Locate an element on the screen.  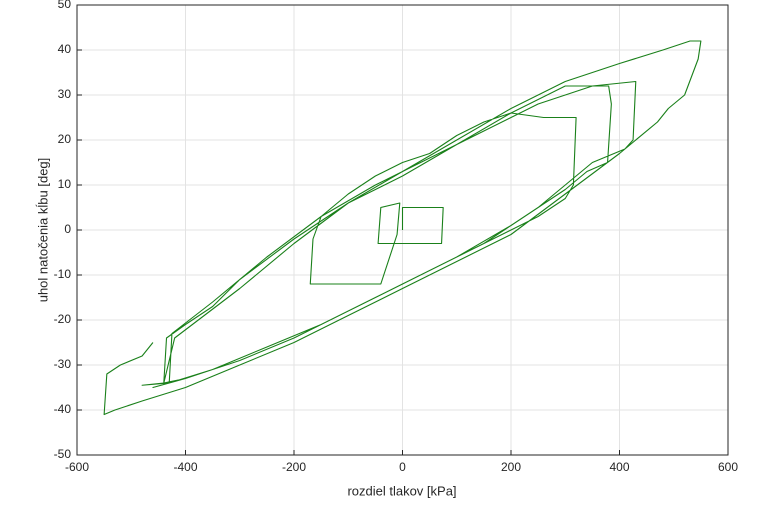
x-tick-label: -200 is located at coordinates (294, 467).